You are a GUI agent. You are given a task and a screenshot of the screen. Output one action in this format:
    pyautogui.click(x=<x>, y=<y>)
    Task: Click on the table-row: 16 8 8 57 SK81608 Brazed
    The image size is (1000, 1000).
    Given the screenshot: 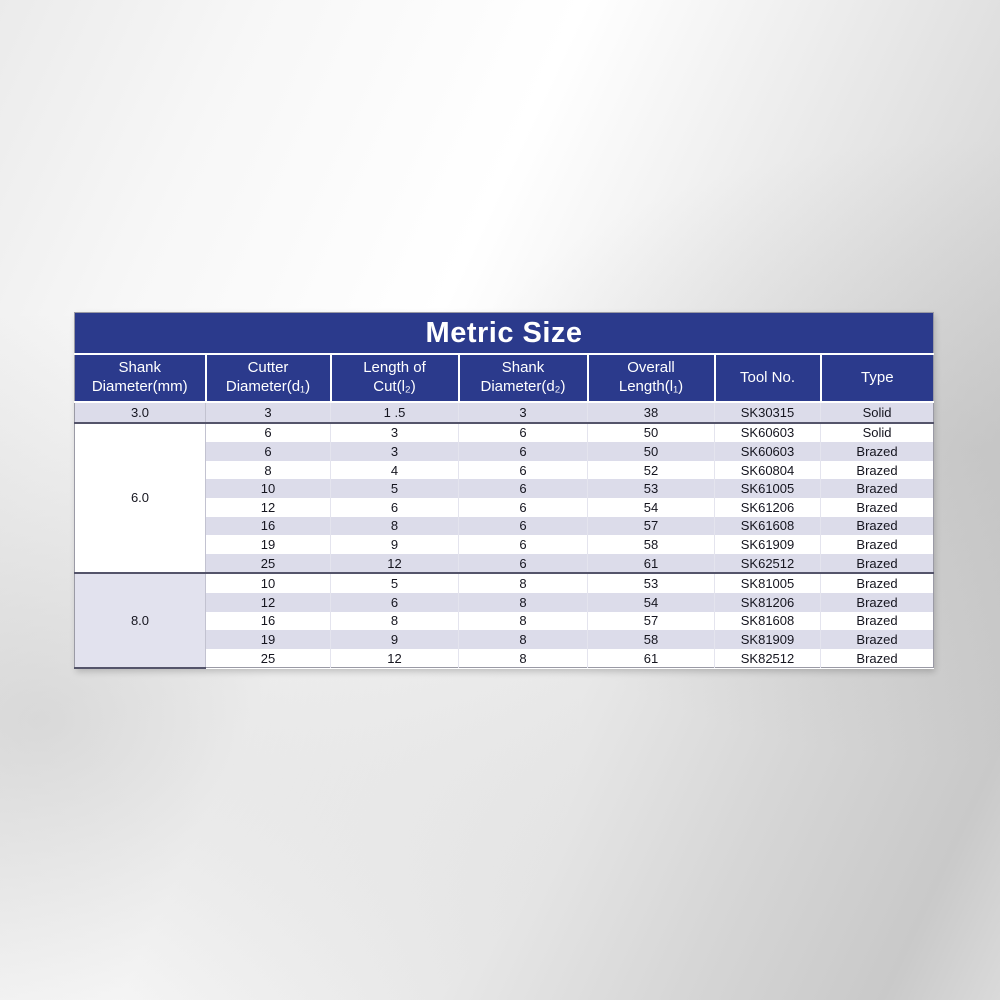 What is the action you would take?
    pyautogui.click(x=504, y=621)
    